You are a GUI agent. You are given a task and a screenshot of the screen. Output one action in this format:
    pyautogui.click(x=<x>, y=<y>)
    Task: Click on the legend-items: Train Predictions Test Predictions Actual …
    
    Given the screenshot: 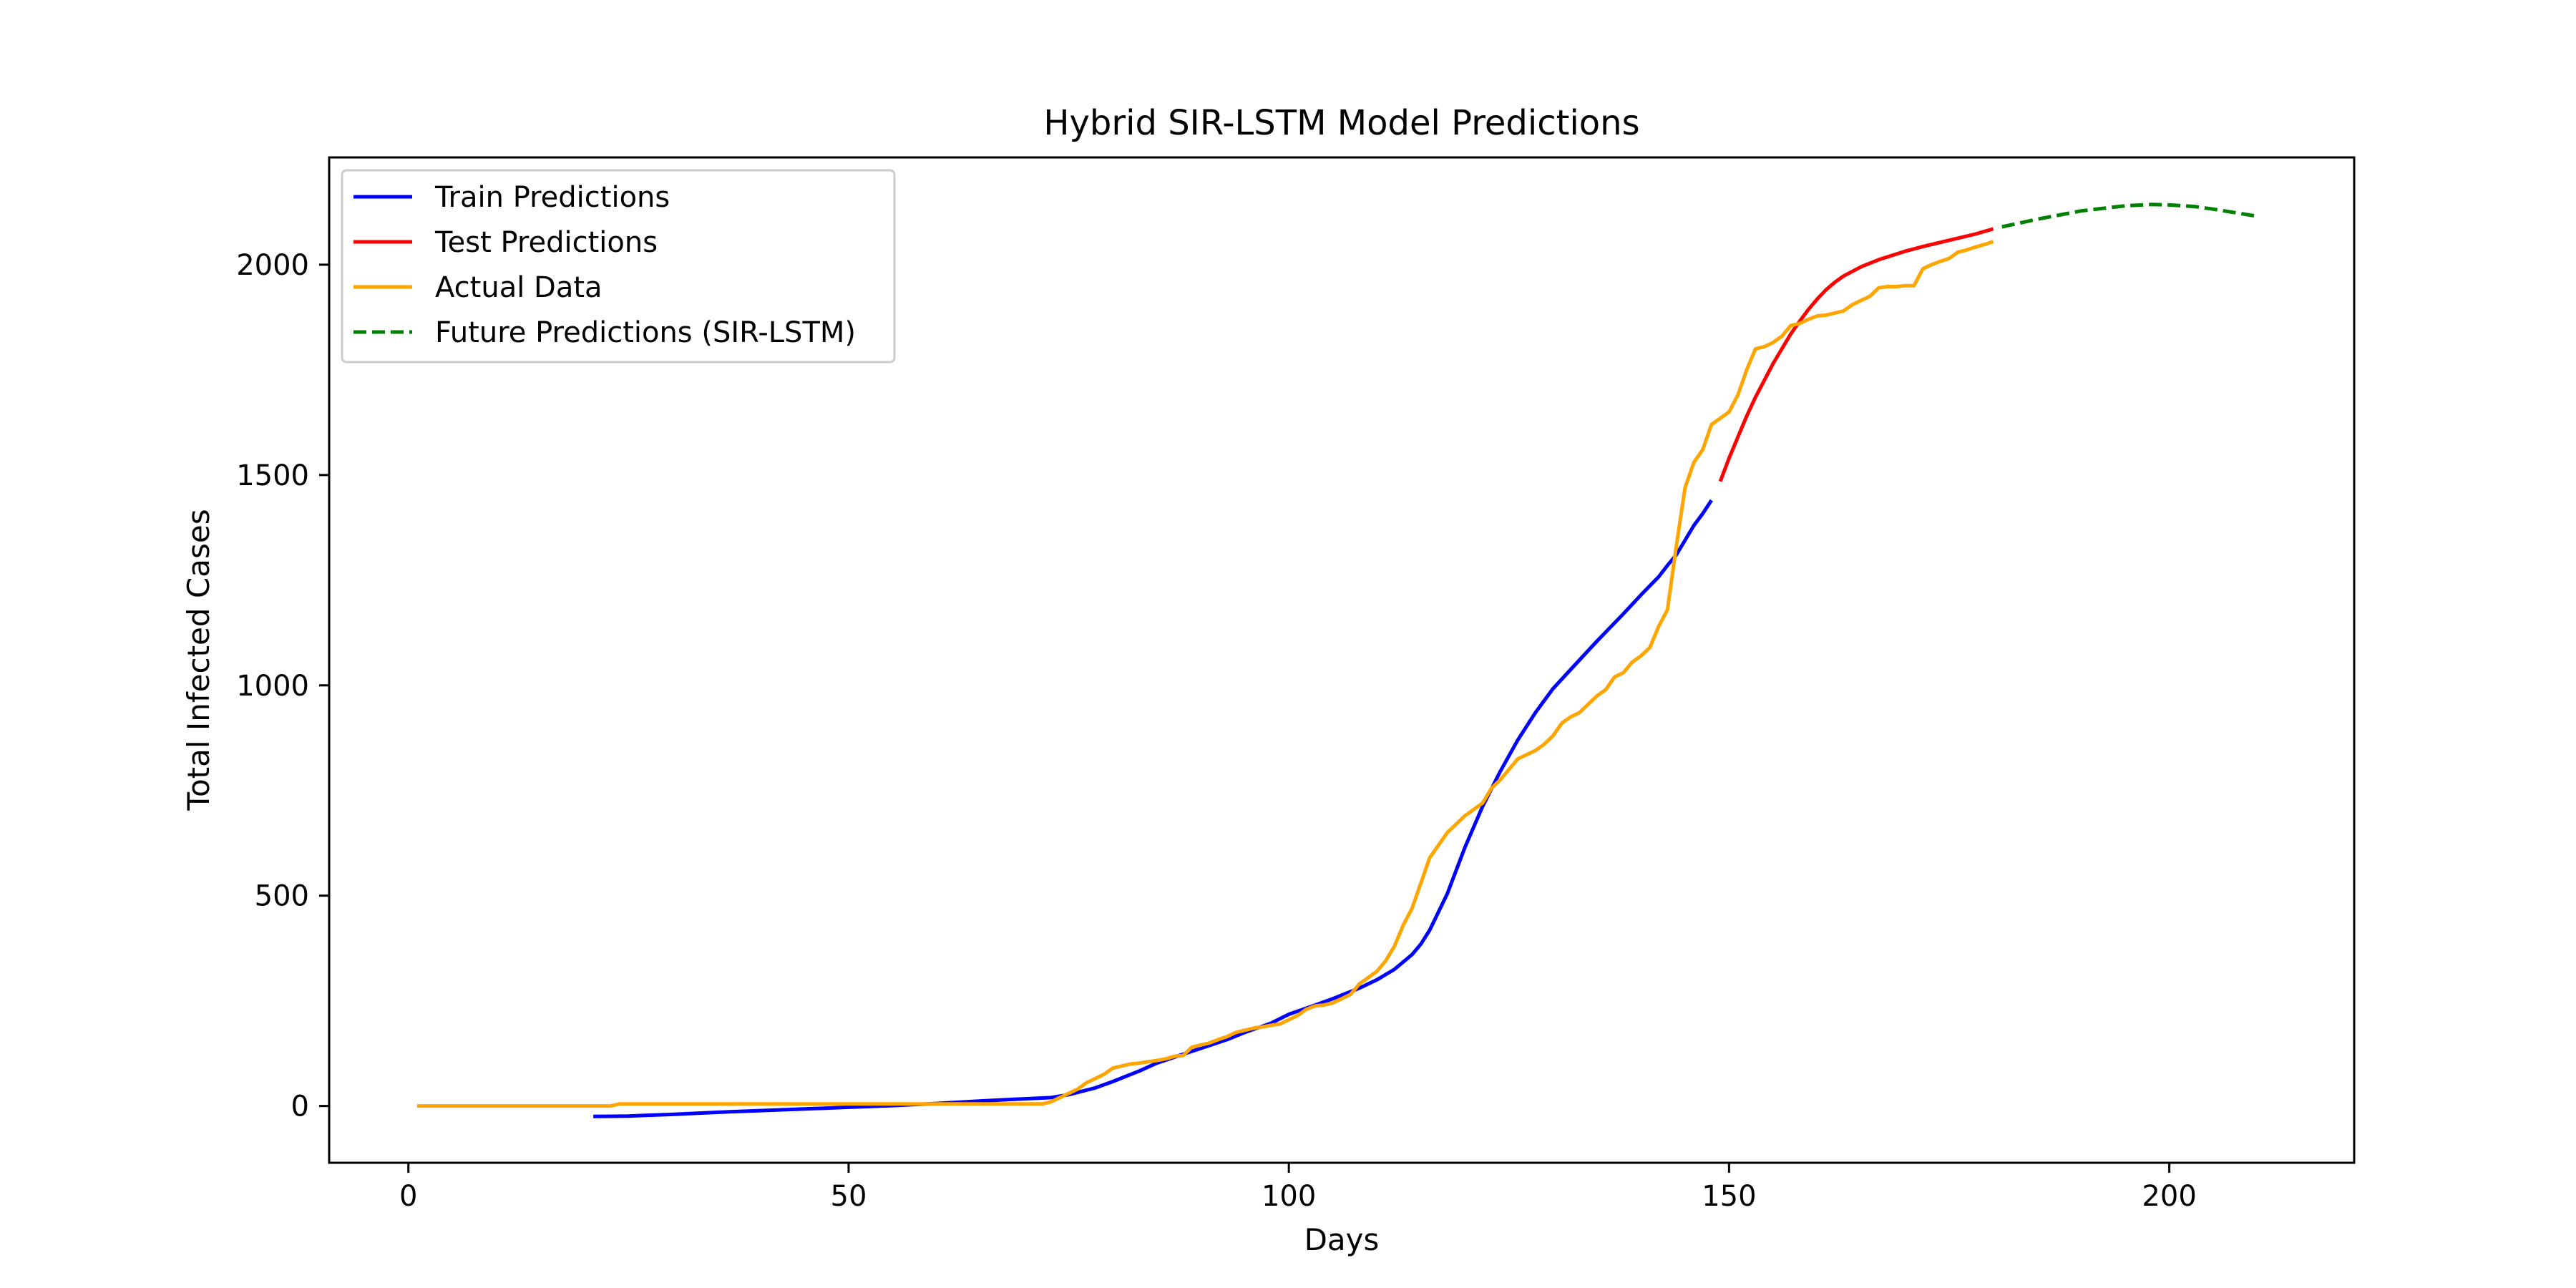 What is the action you would take?
    pyautogui.click(x=604, y=265)
    